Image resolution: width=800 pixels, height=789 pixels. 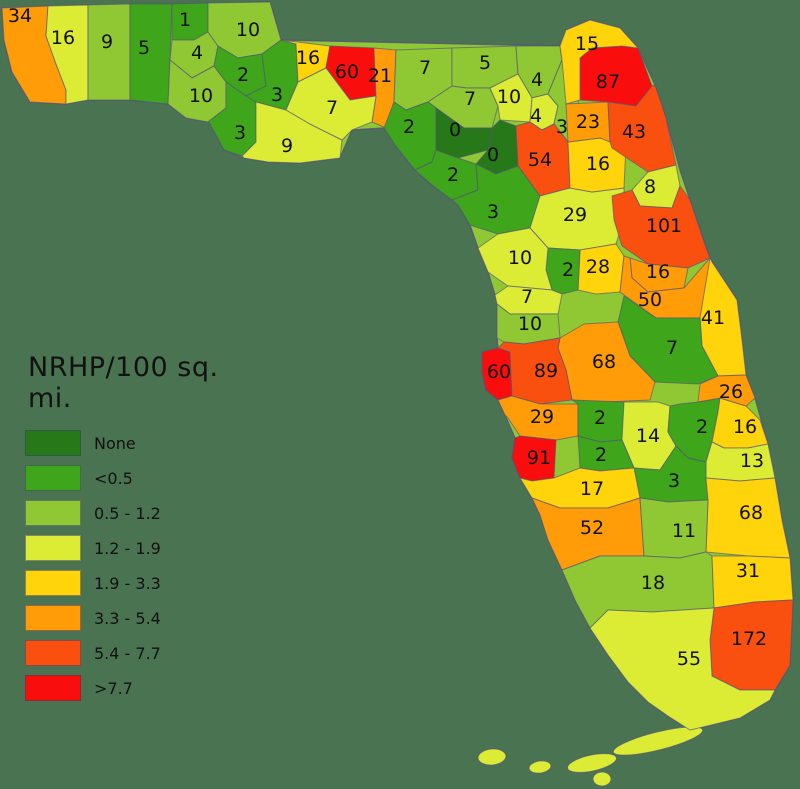 I want to click on county-value-label: 87, so click(x=608, y=82).